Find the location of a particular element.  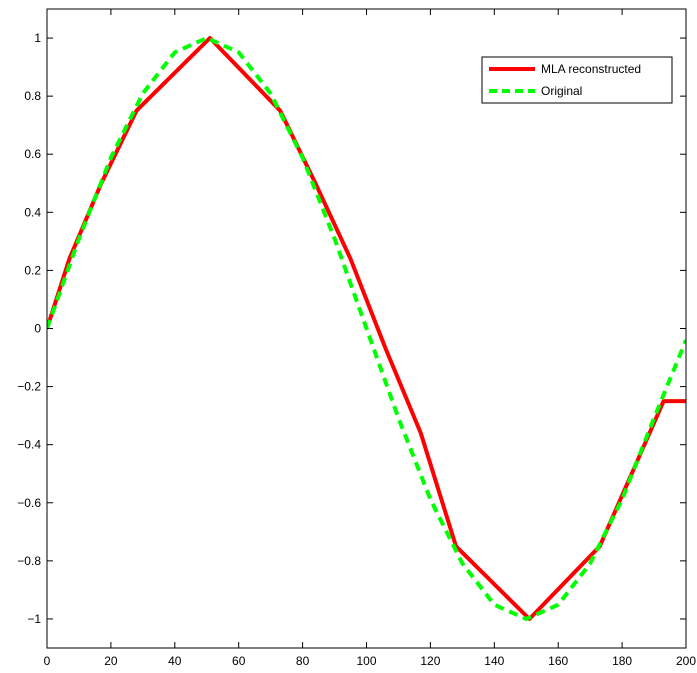

y-tick-label: 0.4 is located at coordinates (32, 212).